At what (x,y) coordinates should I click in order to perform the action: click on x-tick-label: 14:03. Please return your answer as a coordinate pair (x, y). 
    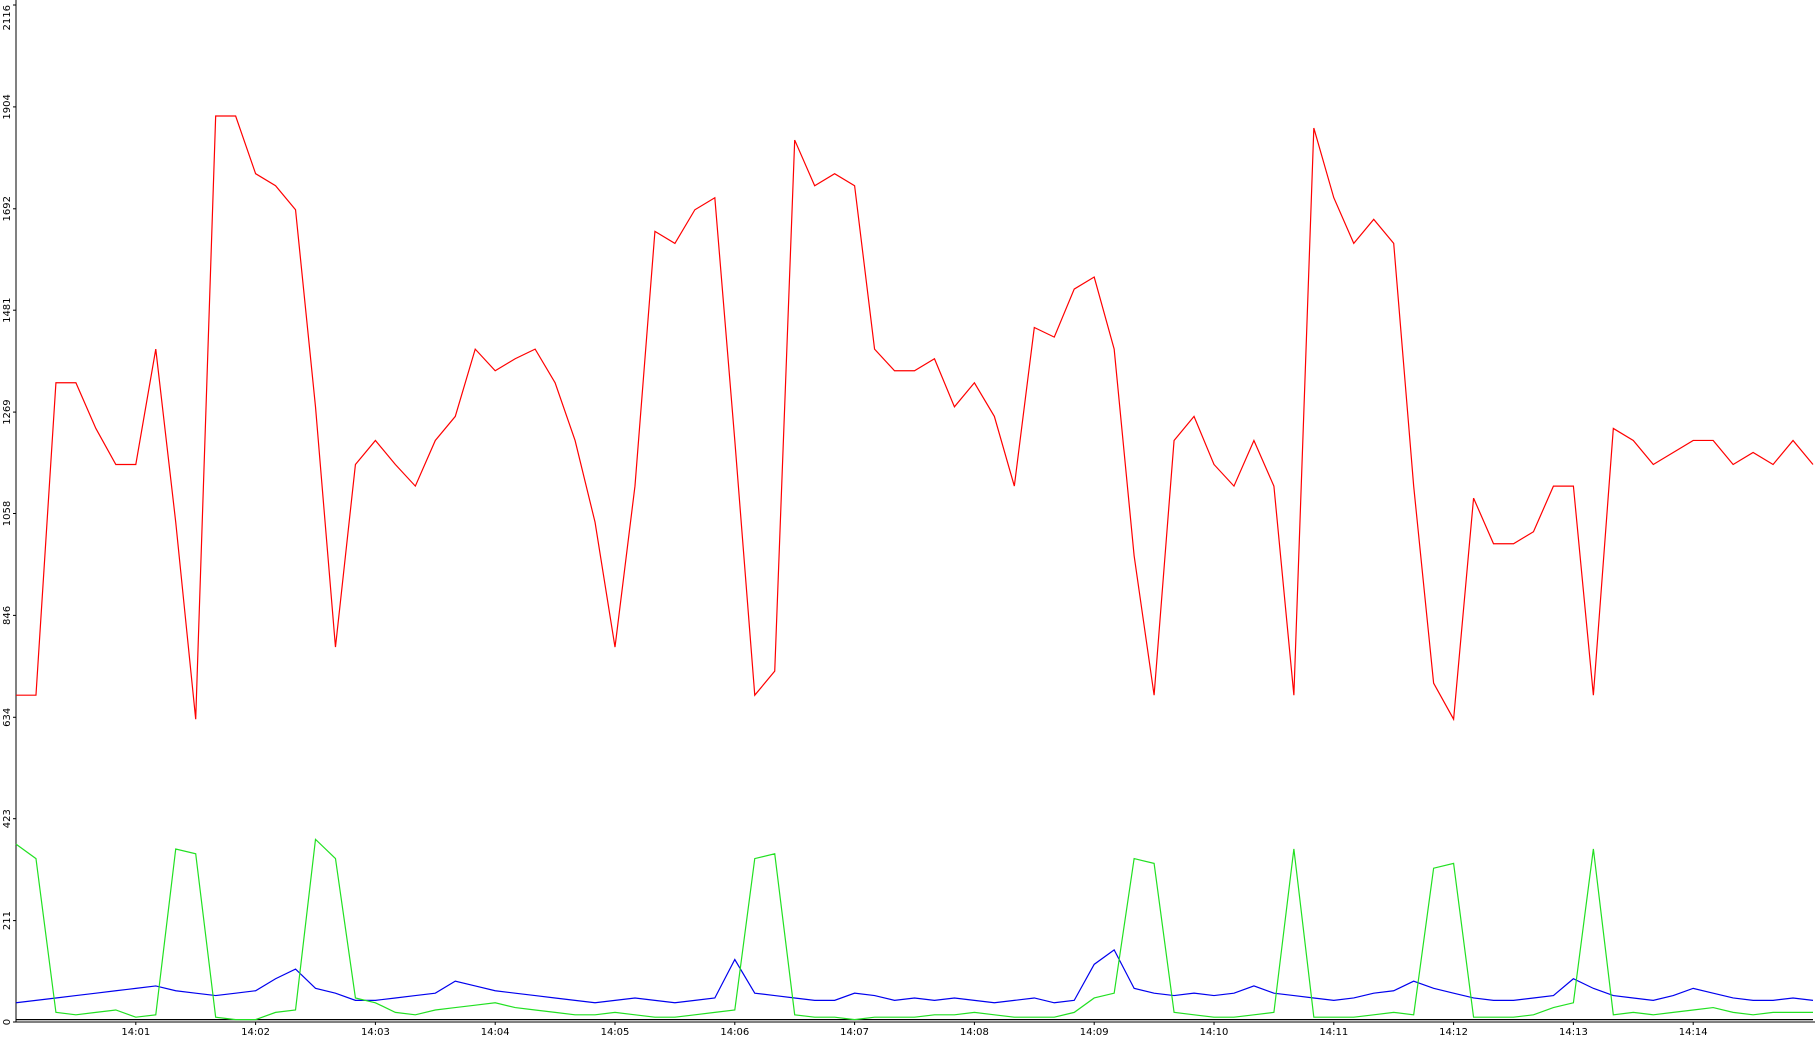
    Looking at the image, I should click on (375, 1032).